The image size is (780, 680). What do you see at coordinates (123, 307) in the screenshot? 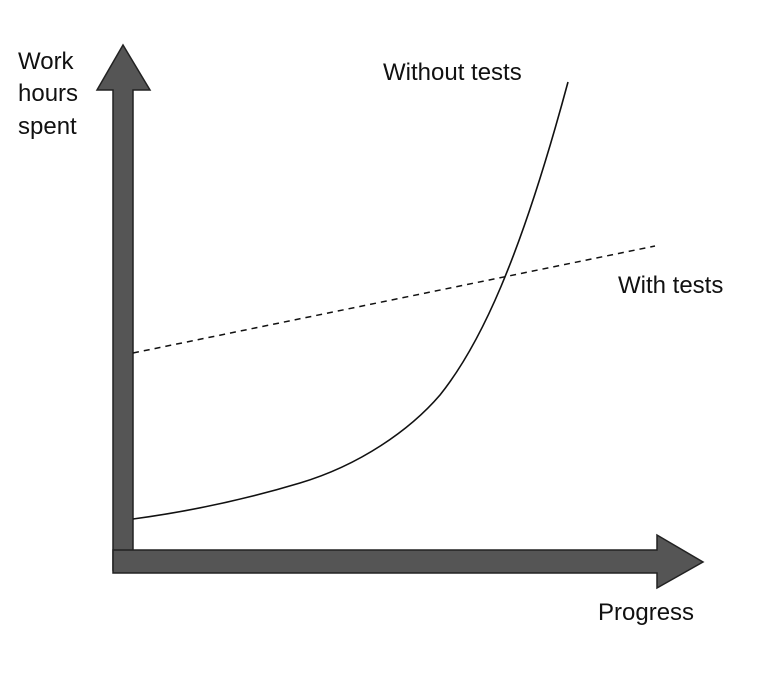
I see `y-axis-arrow` at bounding box center [123, 307].